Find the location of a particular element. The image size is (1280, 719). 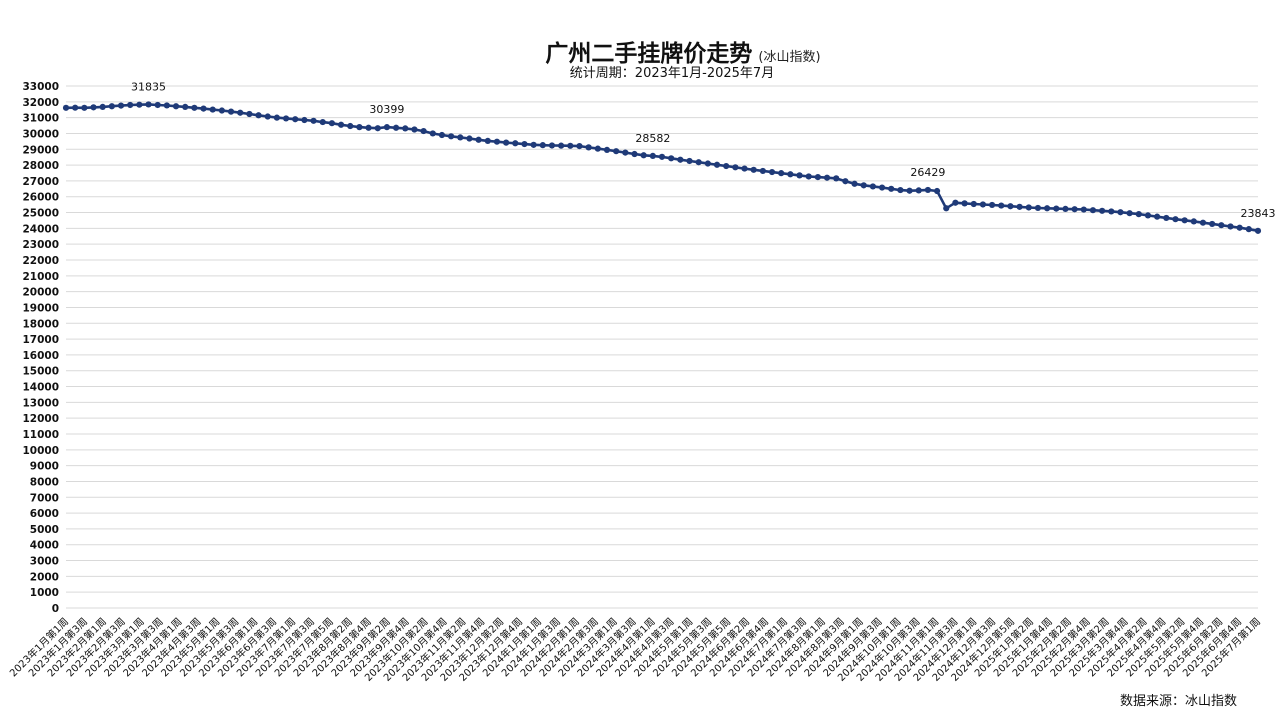

y-tick-label: 22000 is located at coordinates (40, 261).